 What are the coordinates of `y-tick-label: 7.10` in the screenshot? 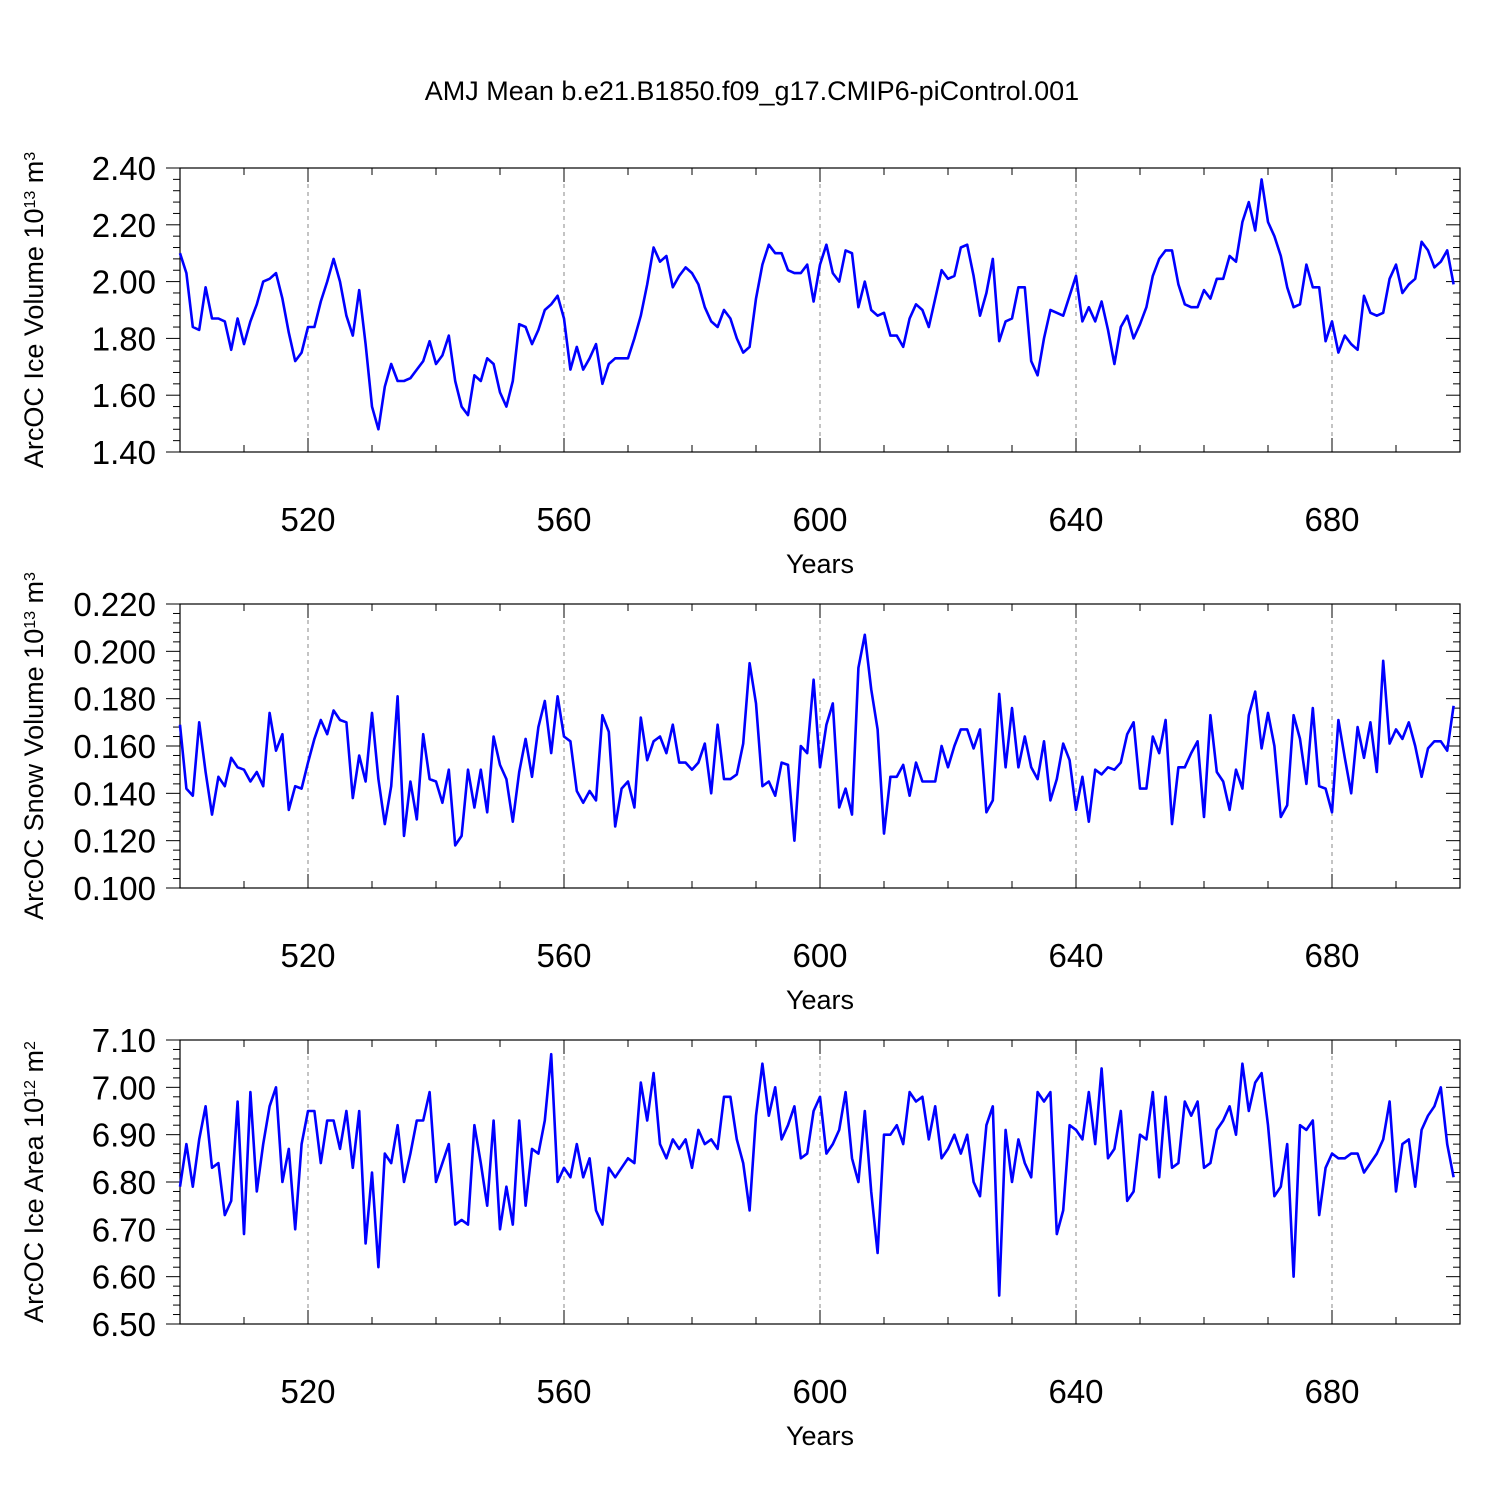 It's located at (124, 1040).